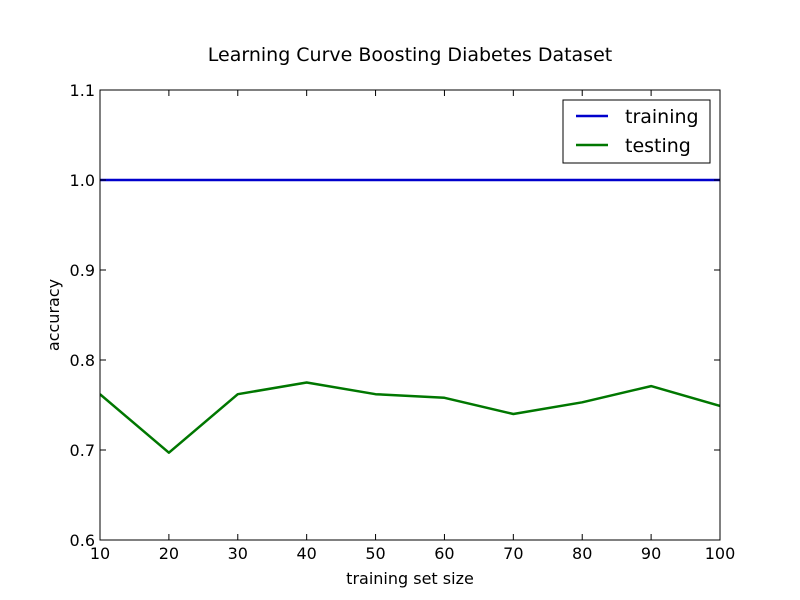 The width and height of the screenshot is (800, 600). I want to click on x-tick-label: 30, so click(238, 553).